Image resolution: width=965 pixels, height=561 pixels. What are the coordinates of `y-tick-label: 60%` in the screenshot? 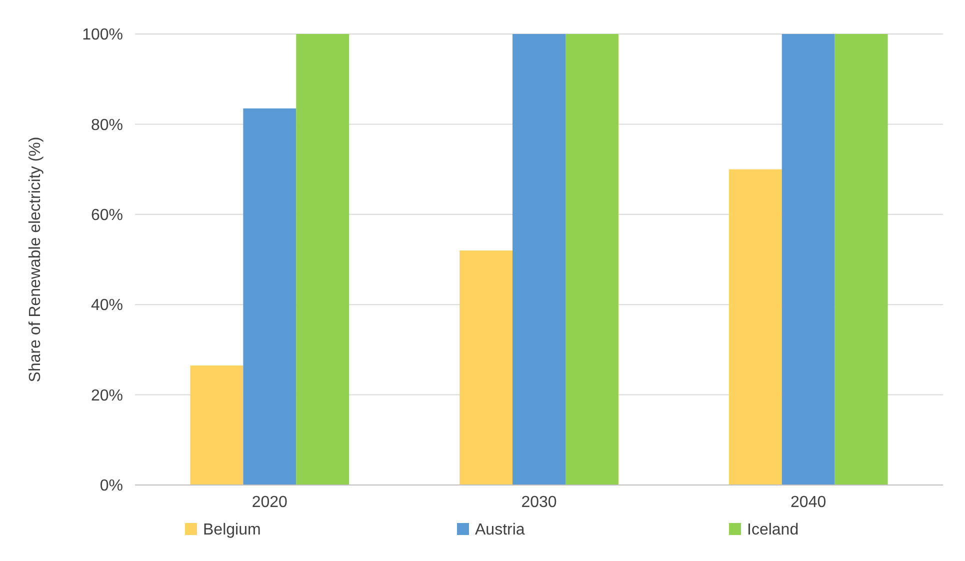 It's located at (106, 215).